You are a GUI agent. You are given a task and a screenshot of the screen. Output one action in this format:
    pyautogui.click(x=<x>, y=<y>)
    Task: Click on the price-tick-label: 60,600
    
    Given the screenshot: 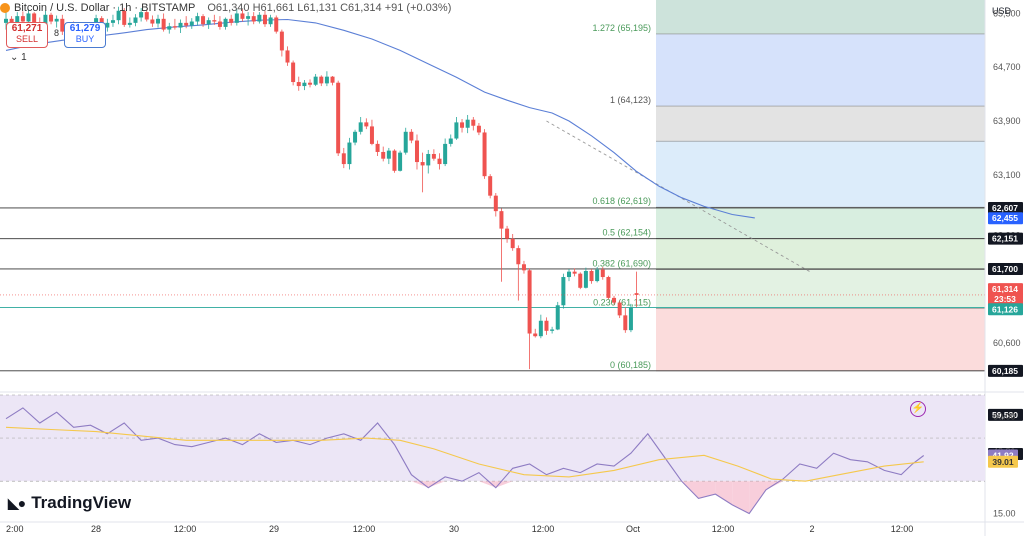 What is the action you would take?
    pyautogui.click(x=1007, y=343)
    